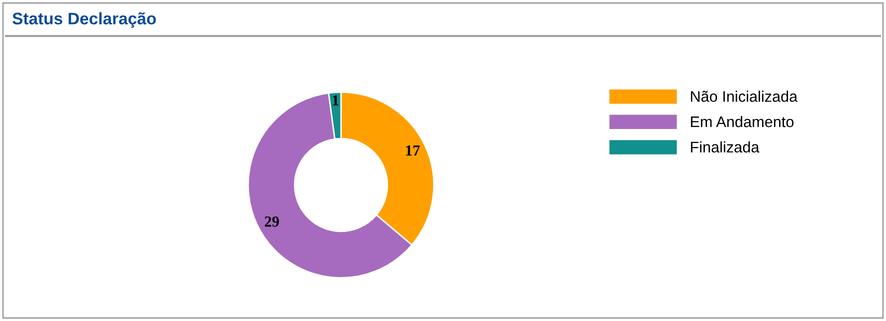 The image size is (886, 321). Describe the element at coordinates (335, 100) in the screenshot. I see `data-label: 1` at that location.